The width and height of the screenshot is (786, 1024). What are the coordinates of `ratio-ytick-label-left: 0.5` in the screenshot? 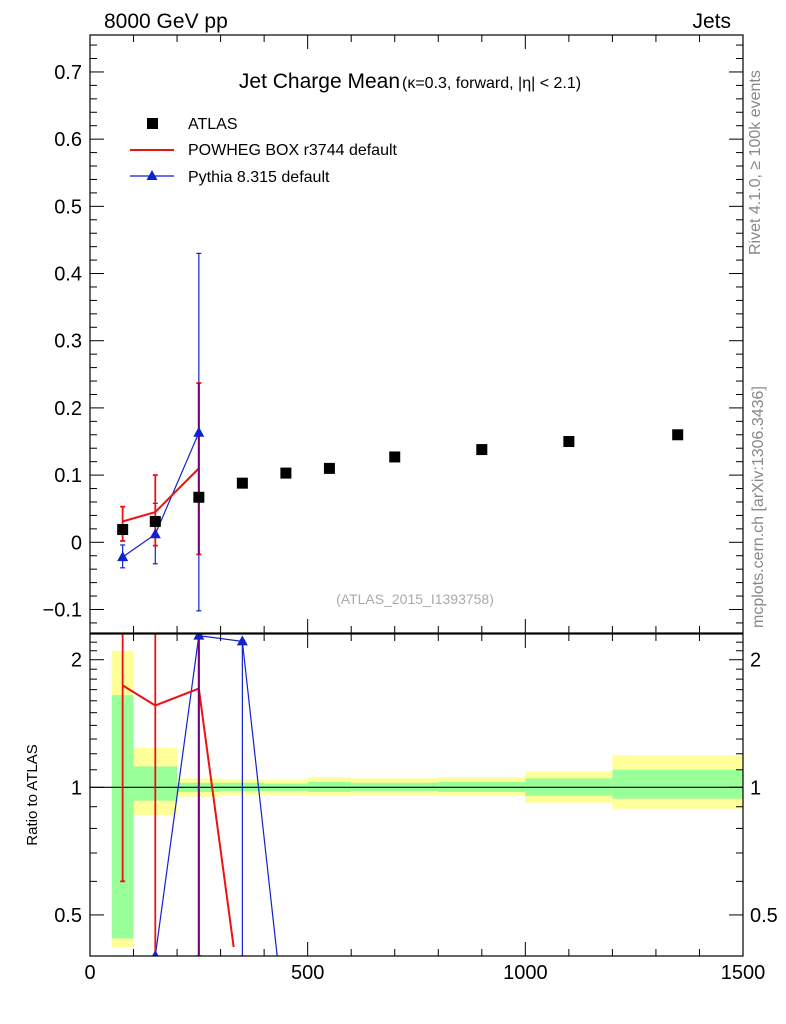 It's located at (68, 916).